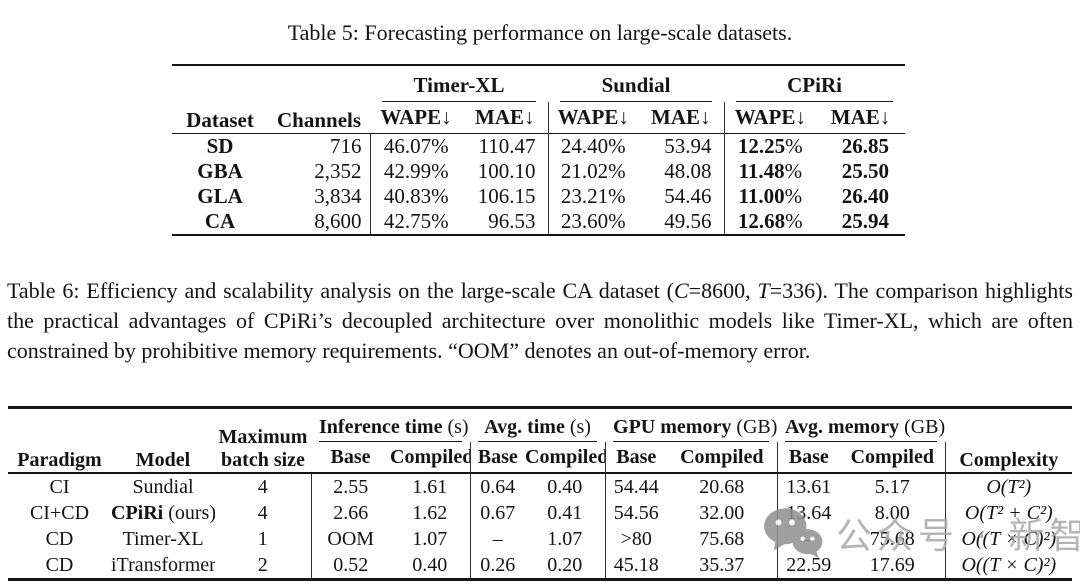  What do you see at coordinates (814, 83) in the screenshot?
I see `t5-group-header-cpiri: CPiRi` at bounding box center [814, 83].